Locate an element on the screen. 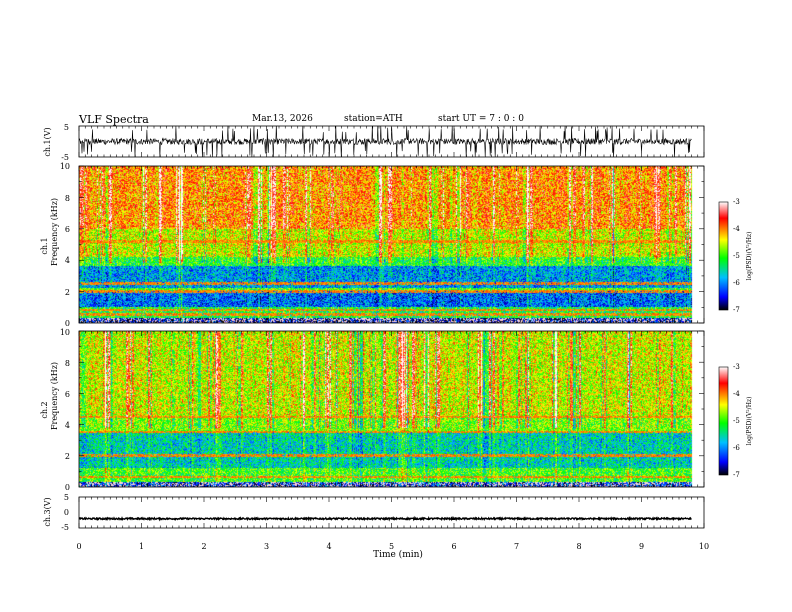 The image size is (792, 612). ch1-freq-tick-2: 2 is located at coordinates (67, 292).